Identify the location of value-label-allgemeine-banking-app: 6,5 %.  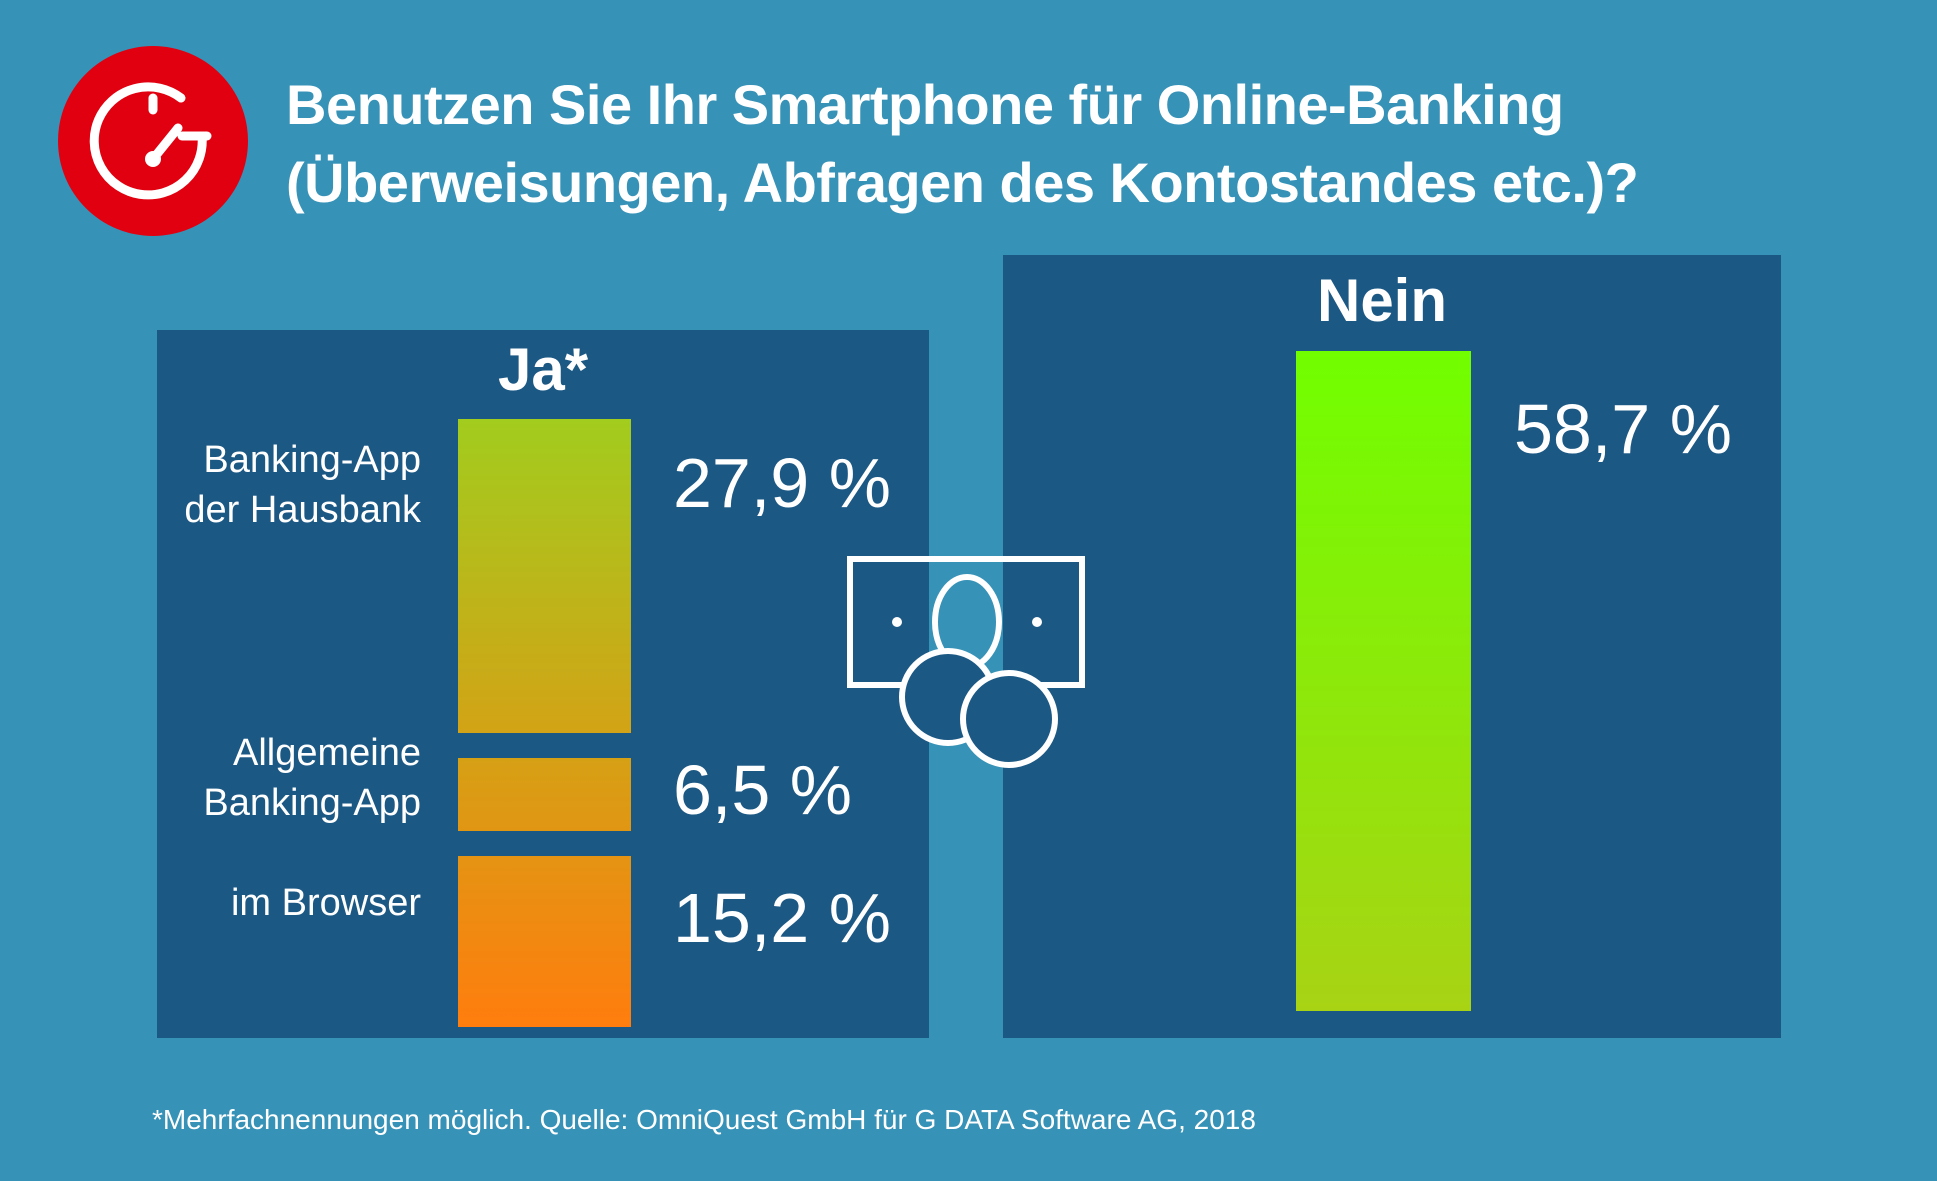
(762, 789).